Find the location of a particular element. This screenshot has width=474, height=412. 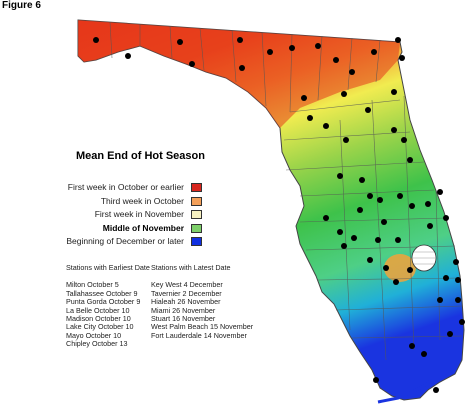

legend-item: First week in October or earlier is located at coordinates (136, 189).